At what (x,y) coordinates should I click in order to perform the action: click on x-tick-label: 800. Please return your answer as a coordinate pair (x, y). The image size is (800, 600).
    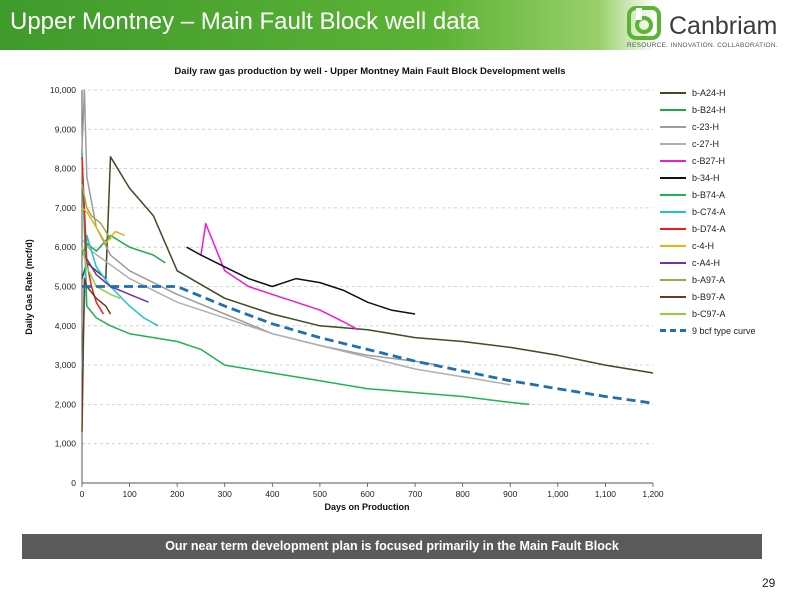
    Looking at the image, I should click on (463, 494).